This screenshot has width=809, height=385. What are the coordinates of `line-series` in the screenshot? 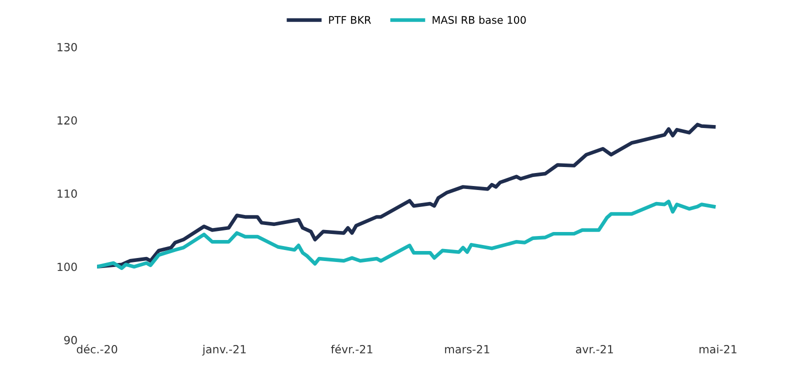 It's located at (406, 235).